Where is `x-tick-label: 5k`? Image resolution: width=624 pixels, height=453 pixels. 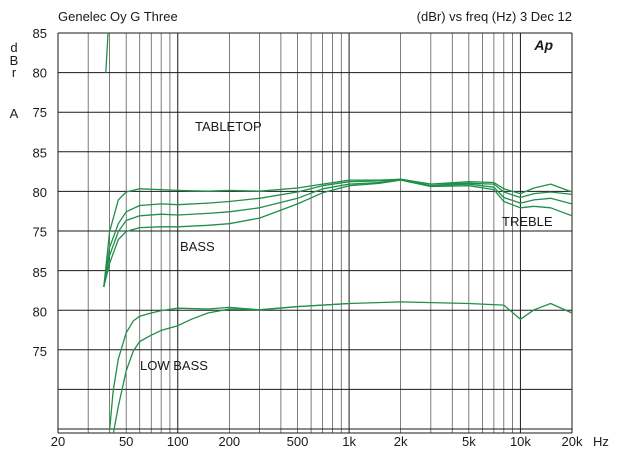 x-tick-label: 5k is located at coordinates (469, 441).